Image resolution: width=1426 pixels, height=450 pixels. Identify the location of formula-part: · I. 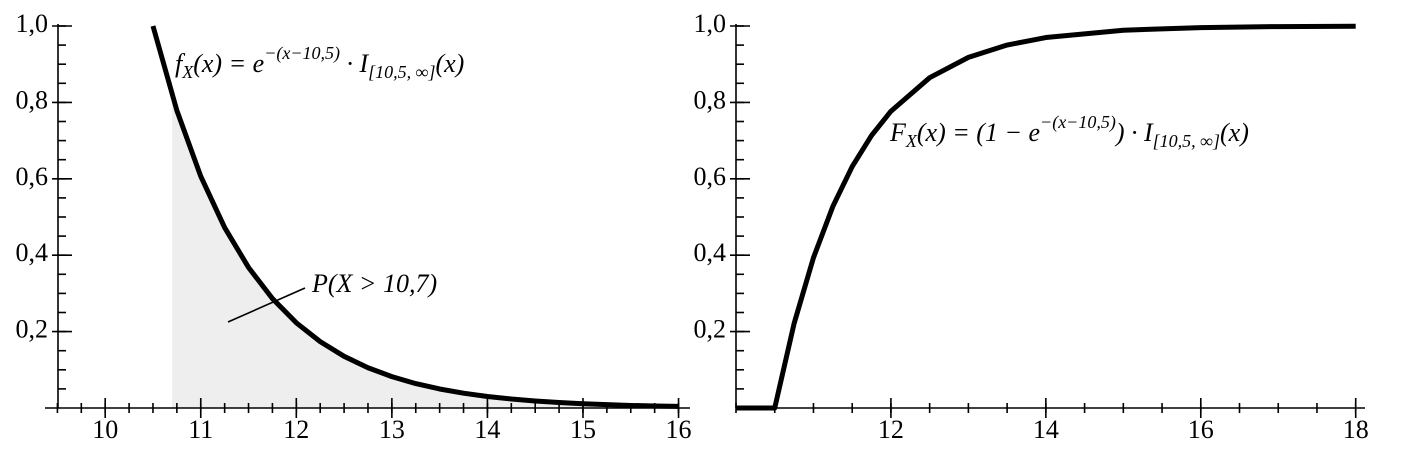
(355, 63).